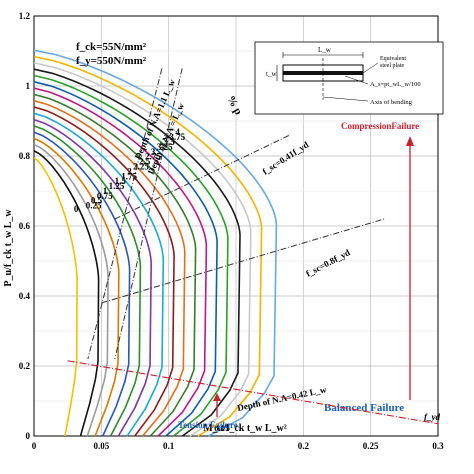  Describe the element at coordinates (304, 446) in the screenshot. I see `x-tick-label-4: 0.2` at that location.